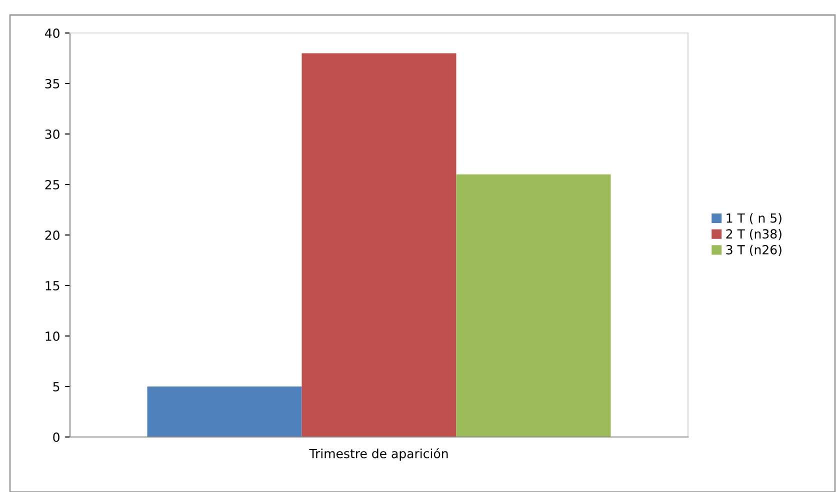  What do you see at coordinates (754, 218) in the screenshot?
I see `legend-label: 1 T ( n 5)` at bounding box center [754, 218].